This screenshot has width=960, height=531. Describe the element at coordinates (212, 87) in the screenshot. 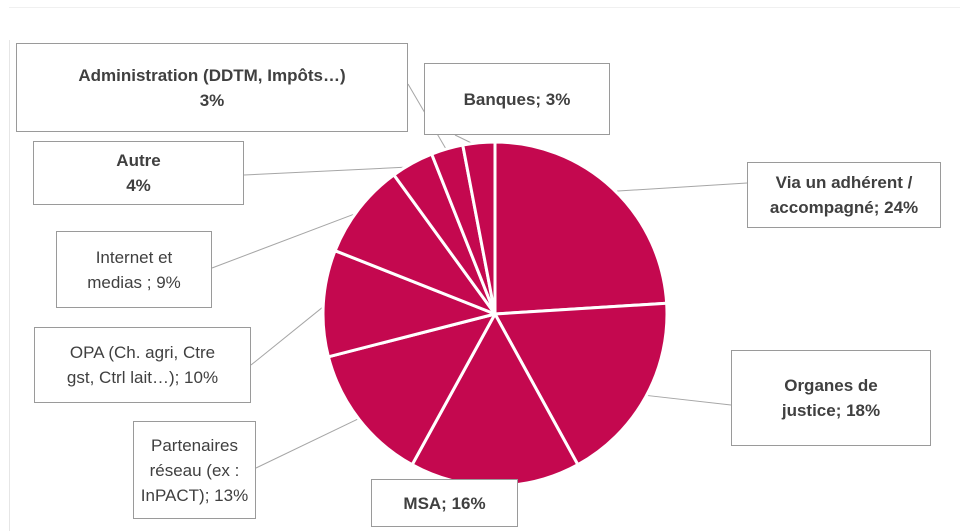

I see `label-administration: Administration (DDTM, Impôts…) 3%` at that location.